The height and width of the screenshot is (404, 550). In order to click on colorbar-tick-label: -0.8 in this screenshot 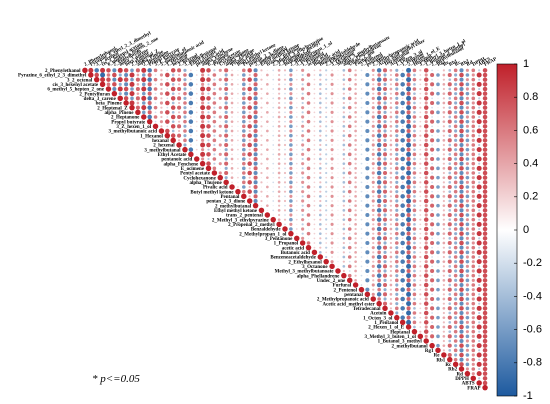, I will do `click(532, 363)`.